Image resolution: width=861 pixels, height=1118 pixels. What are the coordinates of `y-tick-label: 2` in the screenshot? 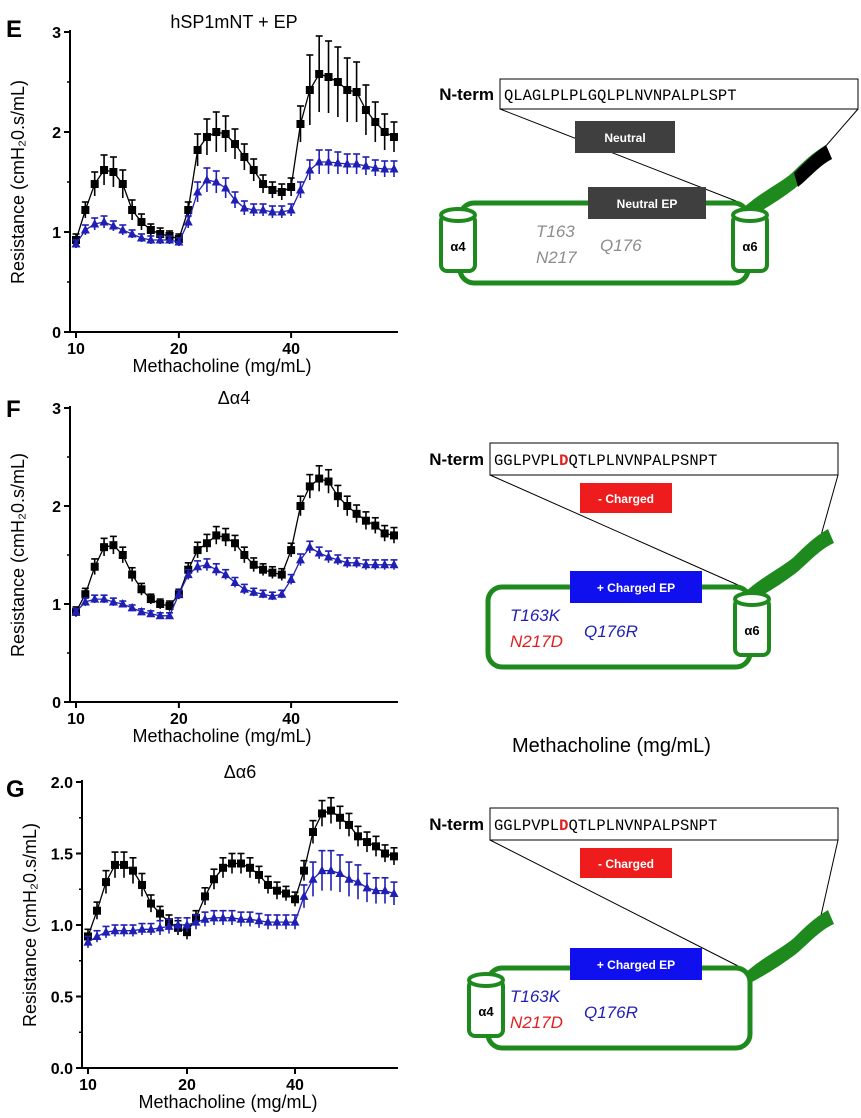 It's located at (56, 133).